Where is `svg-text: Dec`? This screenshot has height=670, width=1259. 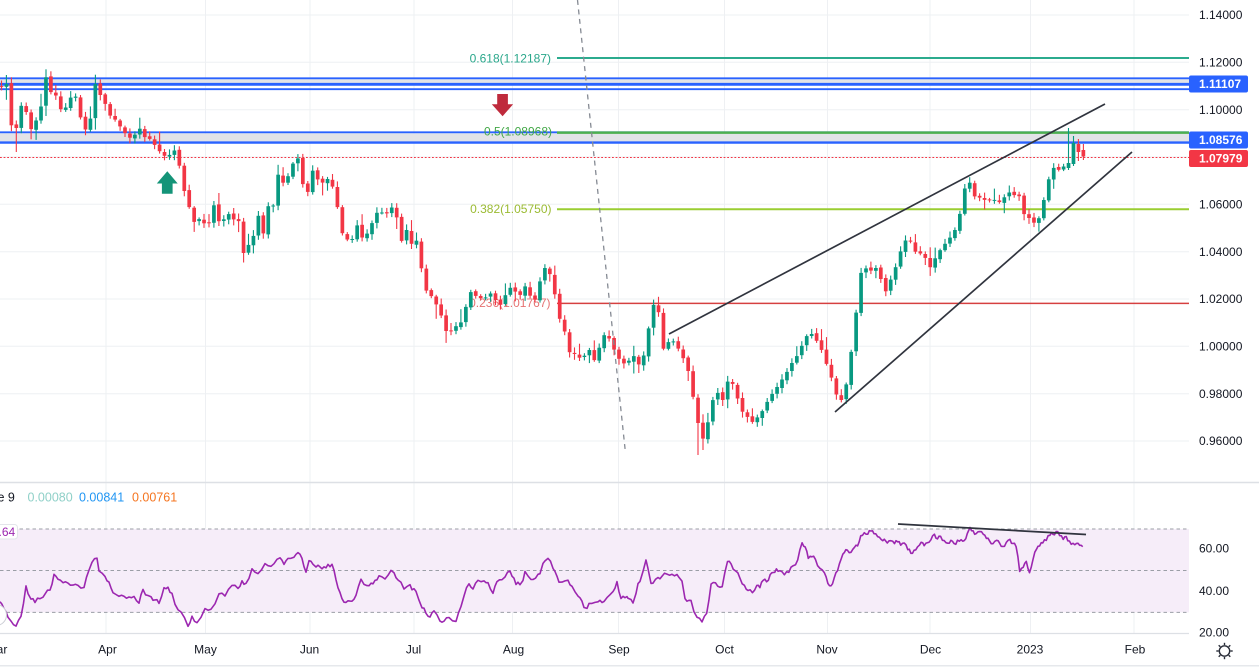 svg-text: Dec is located at coordinates (930, 650).